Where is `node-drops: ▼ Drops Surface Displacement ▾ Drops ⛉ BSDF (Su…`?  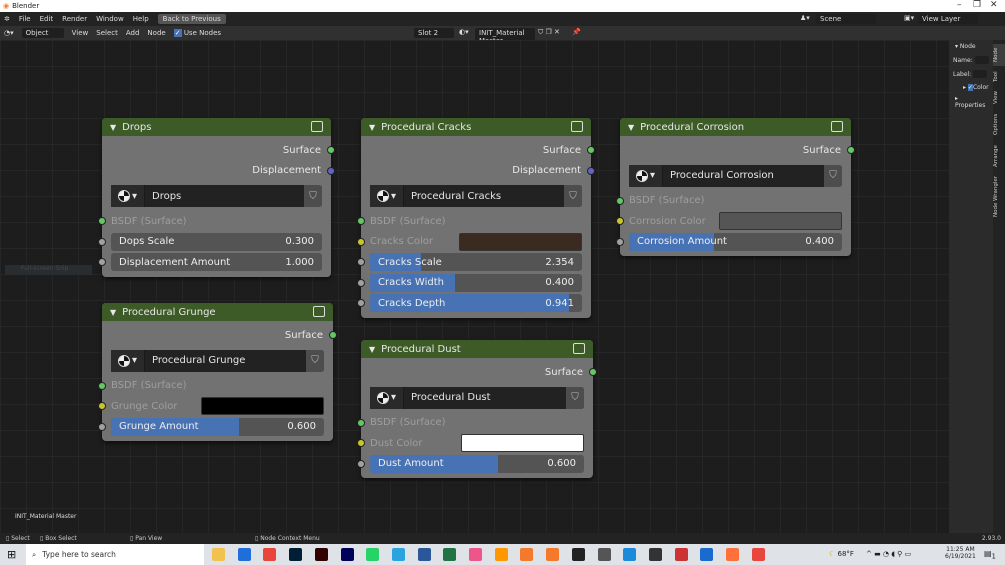
node-drops: ▼ Drops Surface Displacement ▾ Drops ⛉ BSDF (Su… is located at coordinates (216, 197).